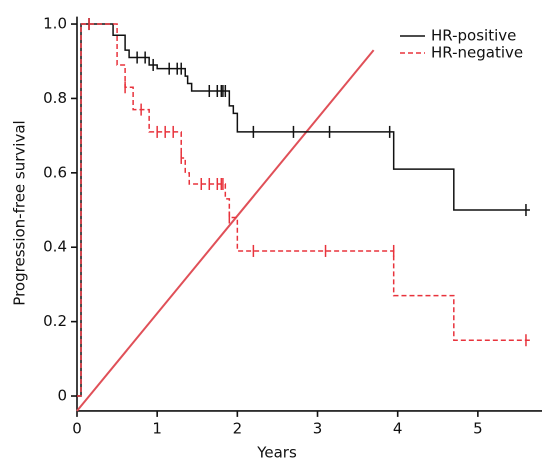  Describe the element at coordinates (20, 212) in the screenshot. I see `y-axis-label: Progression-free survival` at that location.